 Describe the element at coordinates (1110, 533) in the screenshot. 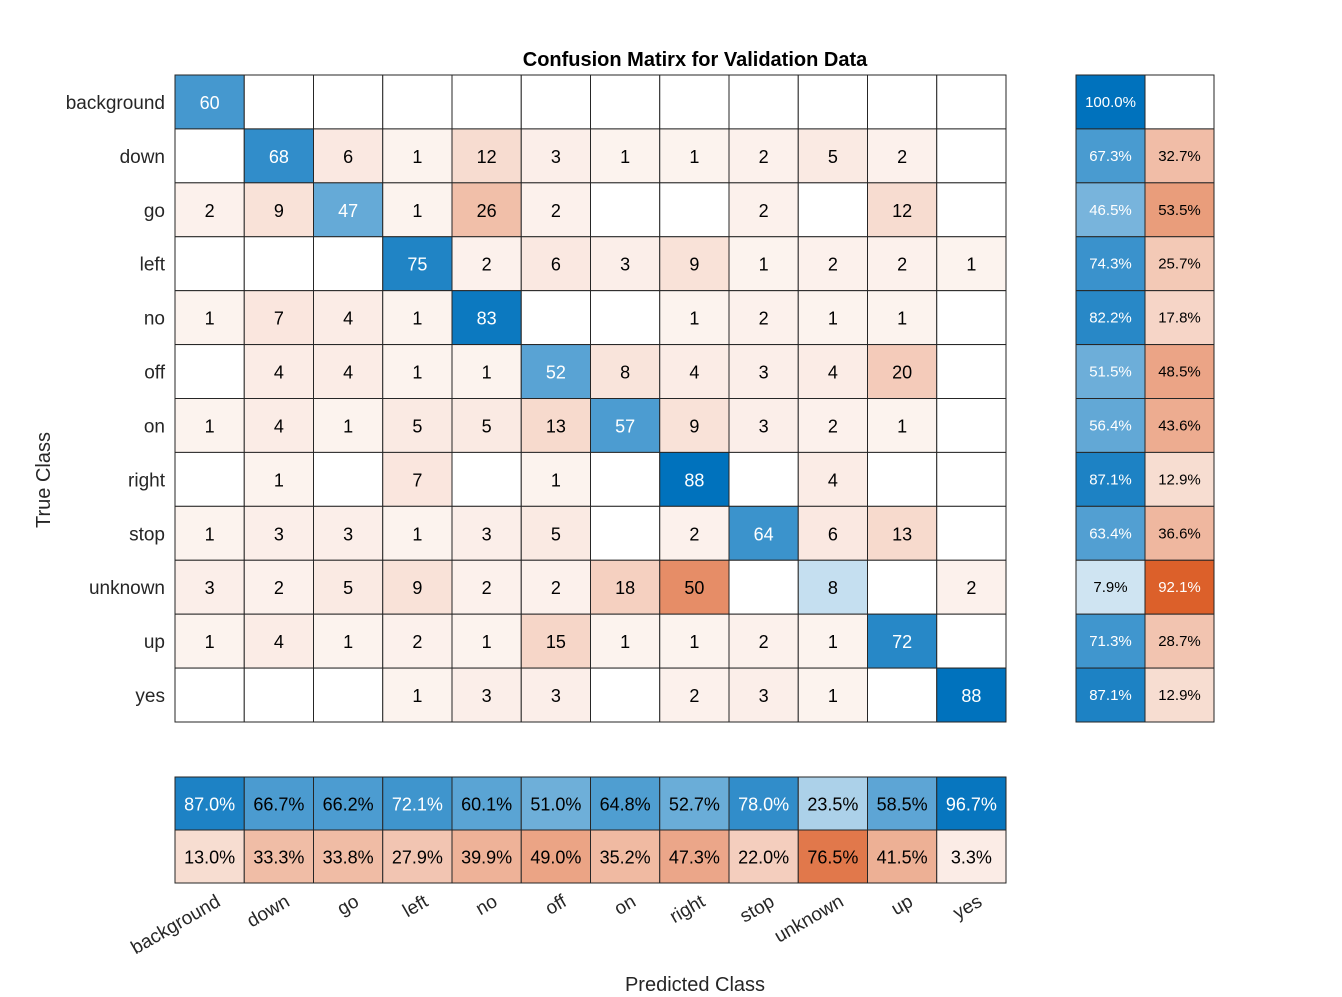

I see `row-summary-correct-value: 63.4%` at that location.